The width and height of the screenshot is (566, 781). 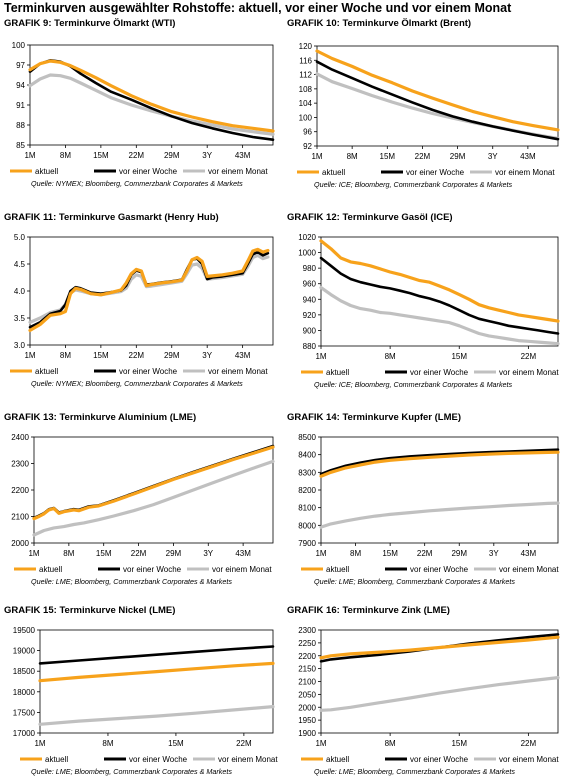 What do you see at coordinates (89, 610) in the screenshot?
I see `chart-title: GRAFIK 15: Terminkurve Nickel (LME)` at bounding box center [89, 610].